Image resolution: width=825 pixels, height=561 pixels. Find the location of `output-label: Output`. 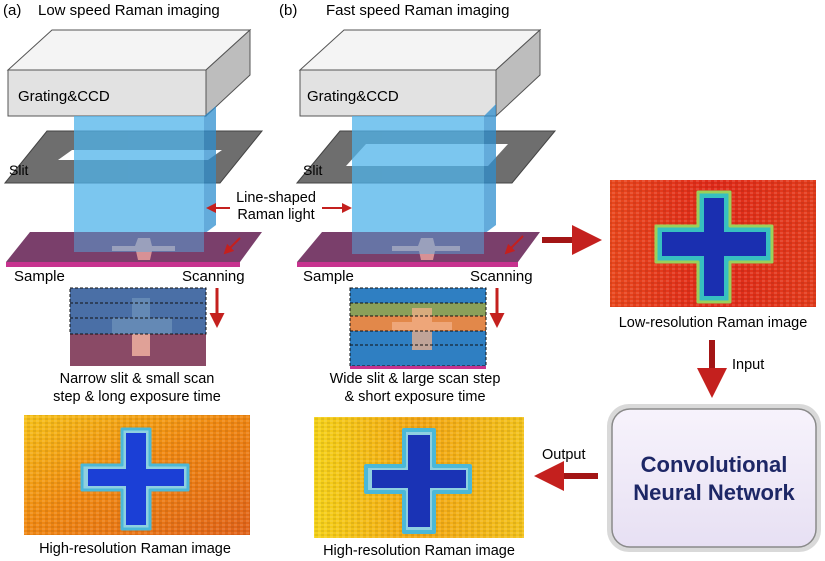

output-label: Output is located at coordinates (564, 455).